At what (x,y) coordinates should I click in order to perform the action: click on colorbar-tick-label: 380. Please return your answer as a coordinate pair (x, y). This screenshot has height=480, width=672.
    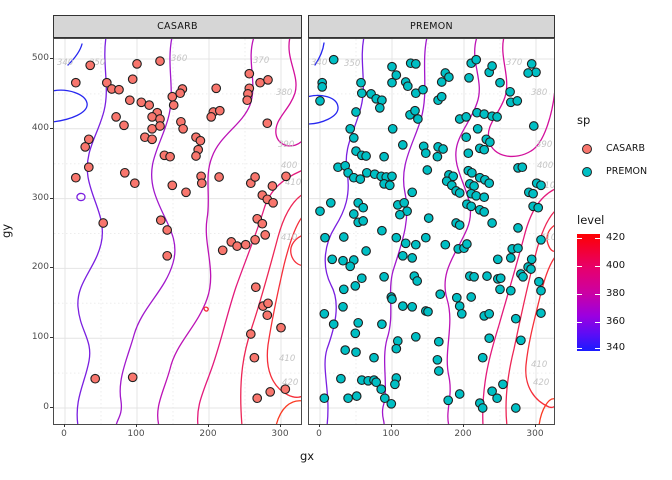
    Looking at the image, I should click on (616, 293).